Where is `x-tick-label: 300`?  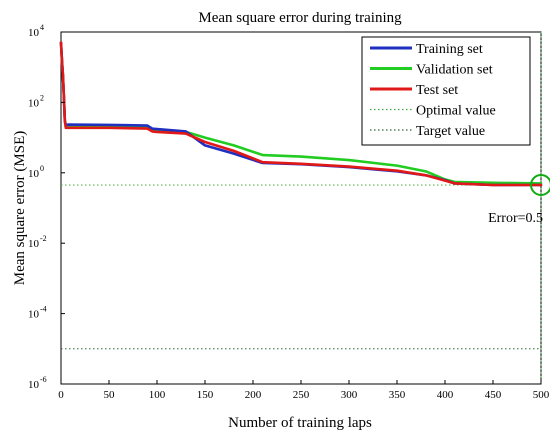
x-tick-label: 300 is located at coordinates (349, 395).